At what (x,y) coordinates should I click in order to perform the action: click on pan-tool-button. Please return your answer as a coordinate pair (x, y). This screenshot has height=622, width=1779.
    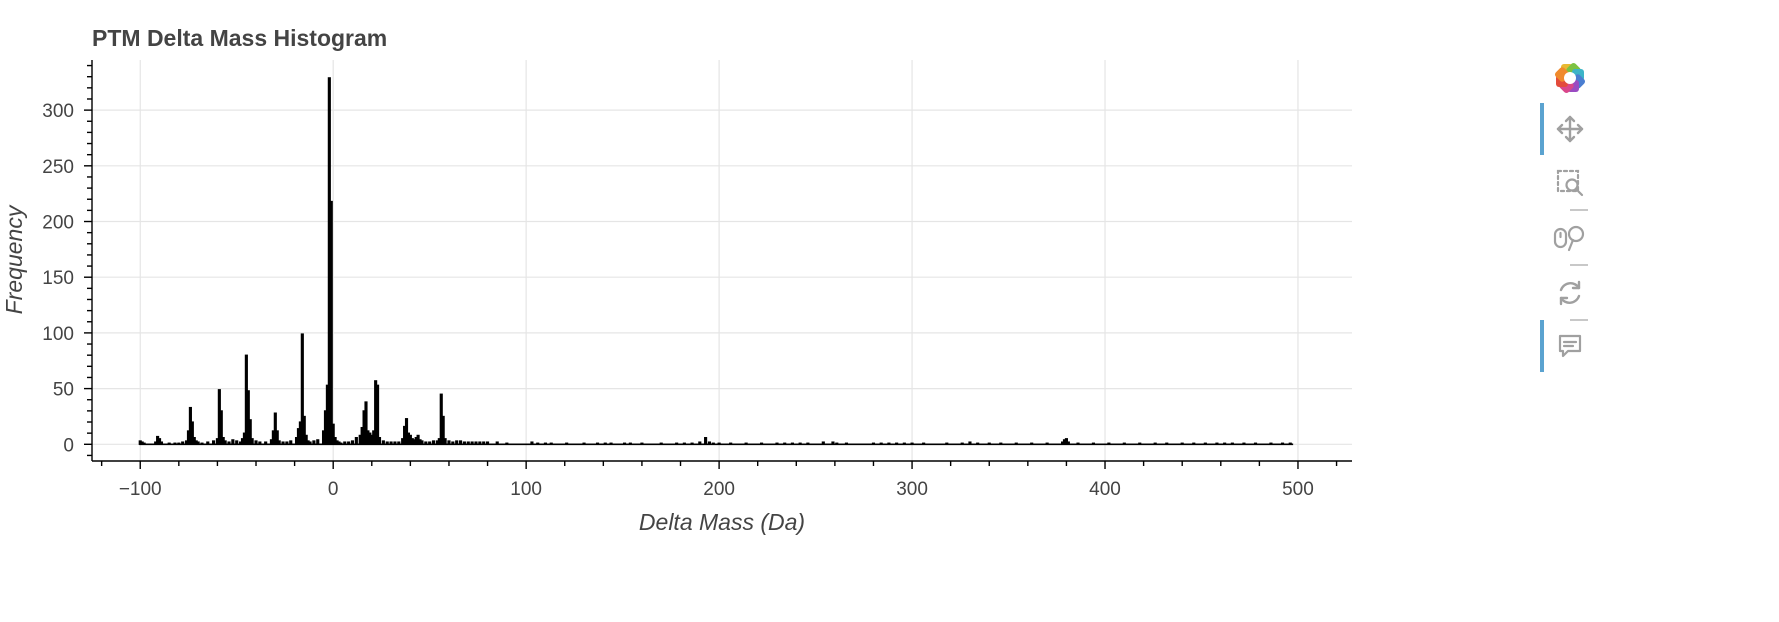
    Looking at the image, I should click on (1570, 129).